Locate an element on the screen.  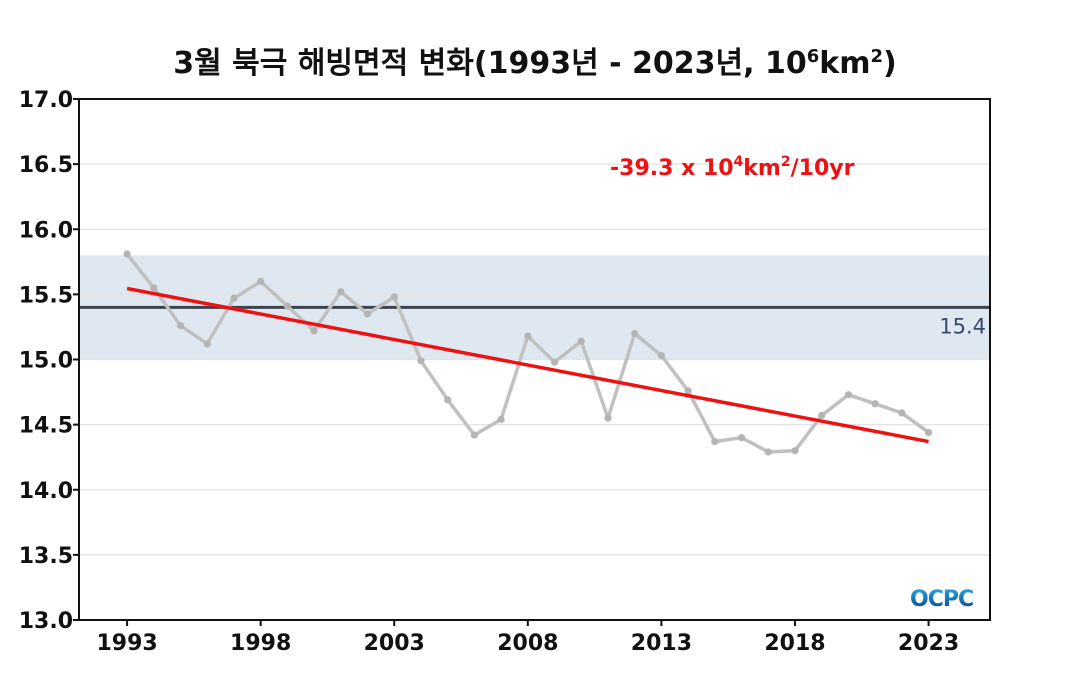
mean-label: 15.4 is located at coordinates (962, 326).